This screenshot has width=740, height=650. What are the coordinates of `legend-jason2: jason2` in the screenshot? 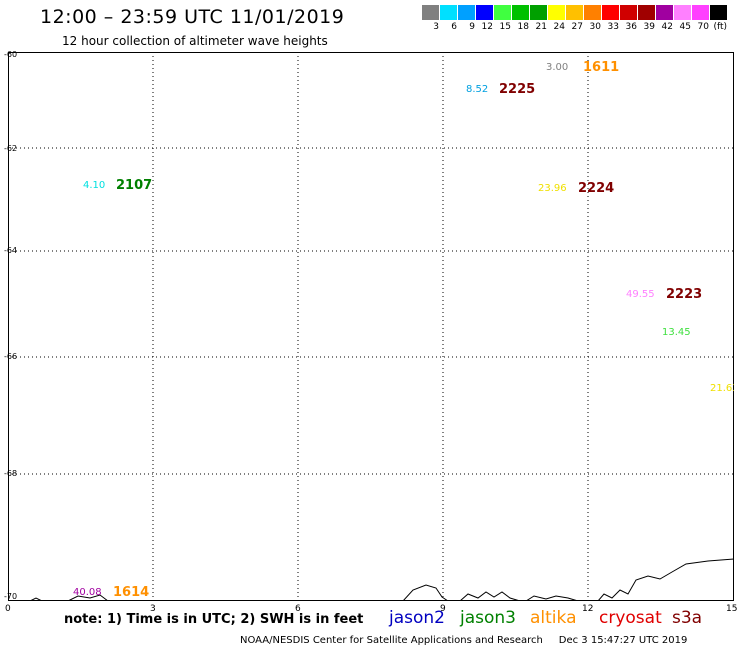 It's located at (417, 618).